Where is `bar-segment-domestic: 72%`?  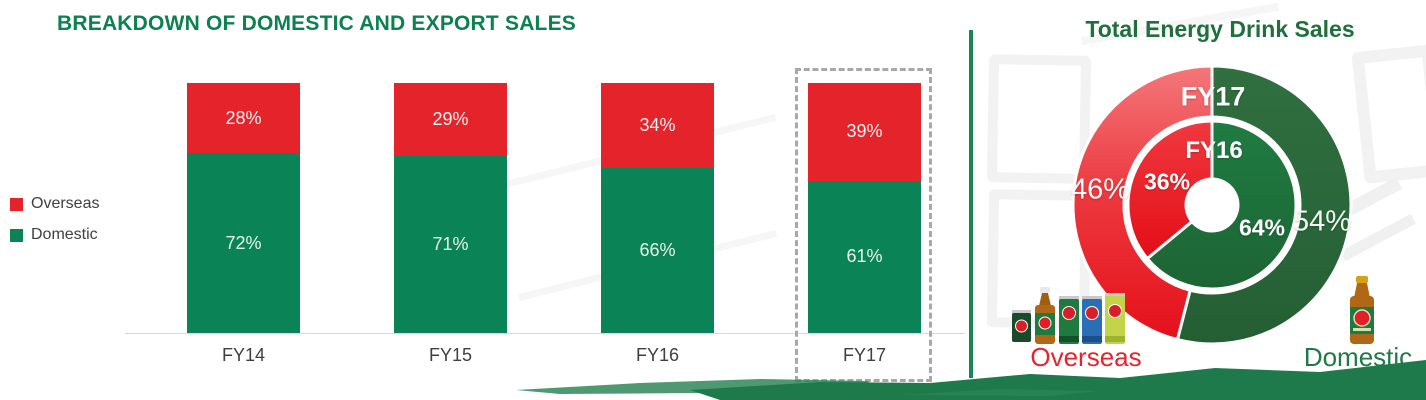
bar-segment-domestic: 72% is located at coordinates (243, 243).